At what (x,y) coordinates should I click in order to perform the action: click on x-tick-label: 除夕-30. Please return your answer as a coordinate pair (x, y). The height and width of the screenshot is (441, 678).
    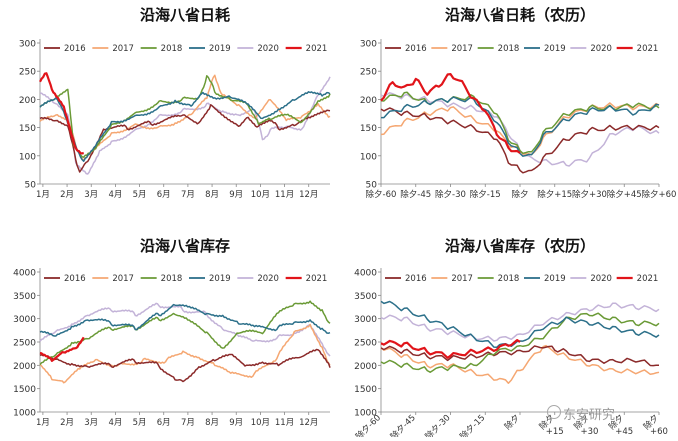
    Looking at the image, I should click on (438, 424).